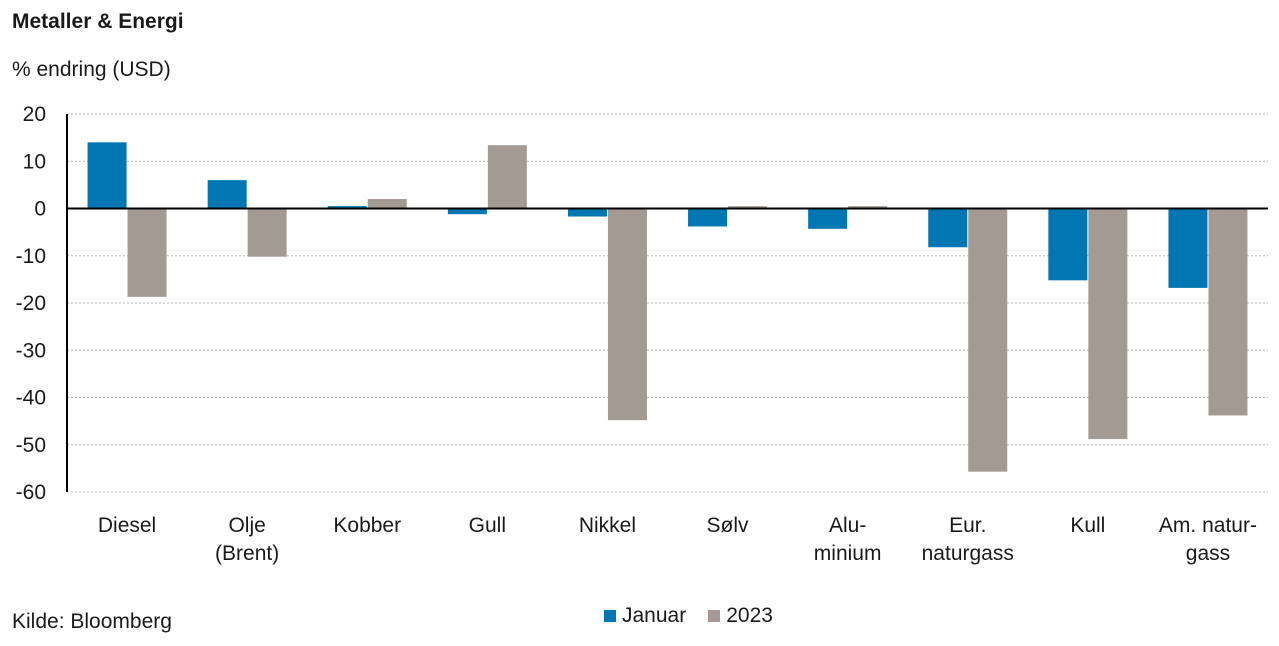  Describe the element at coordinates (699, 616) in the screenshot. I see `legend: Januar 2023` at that location.